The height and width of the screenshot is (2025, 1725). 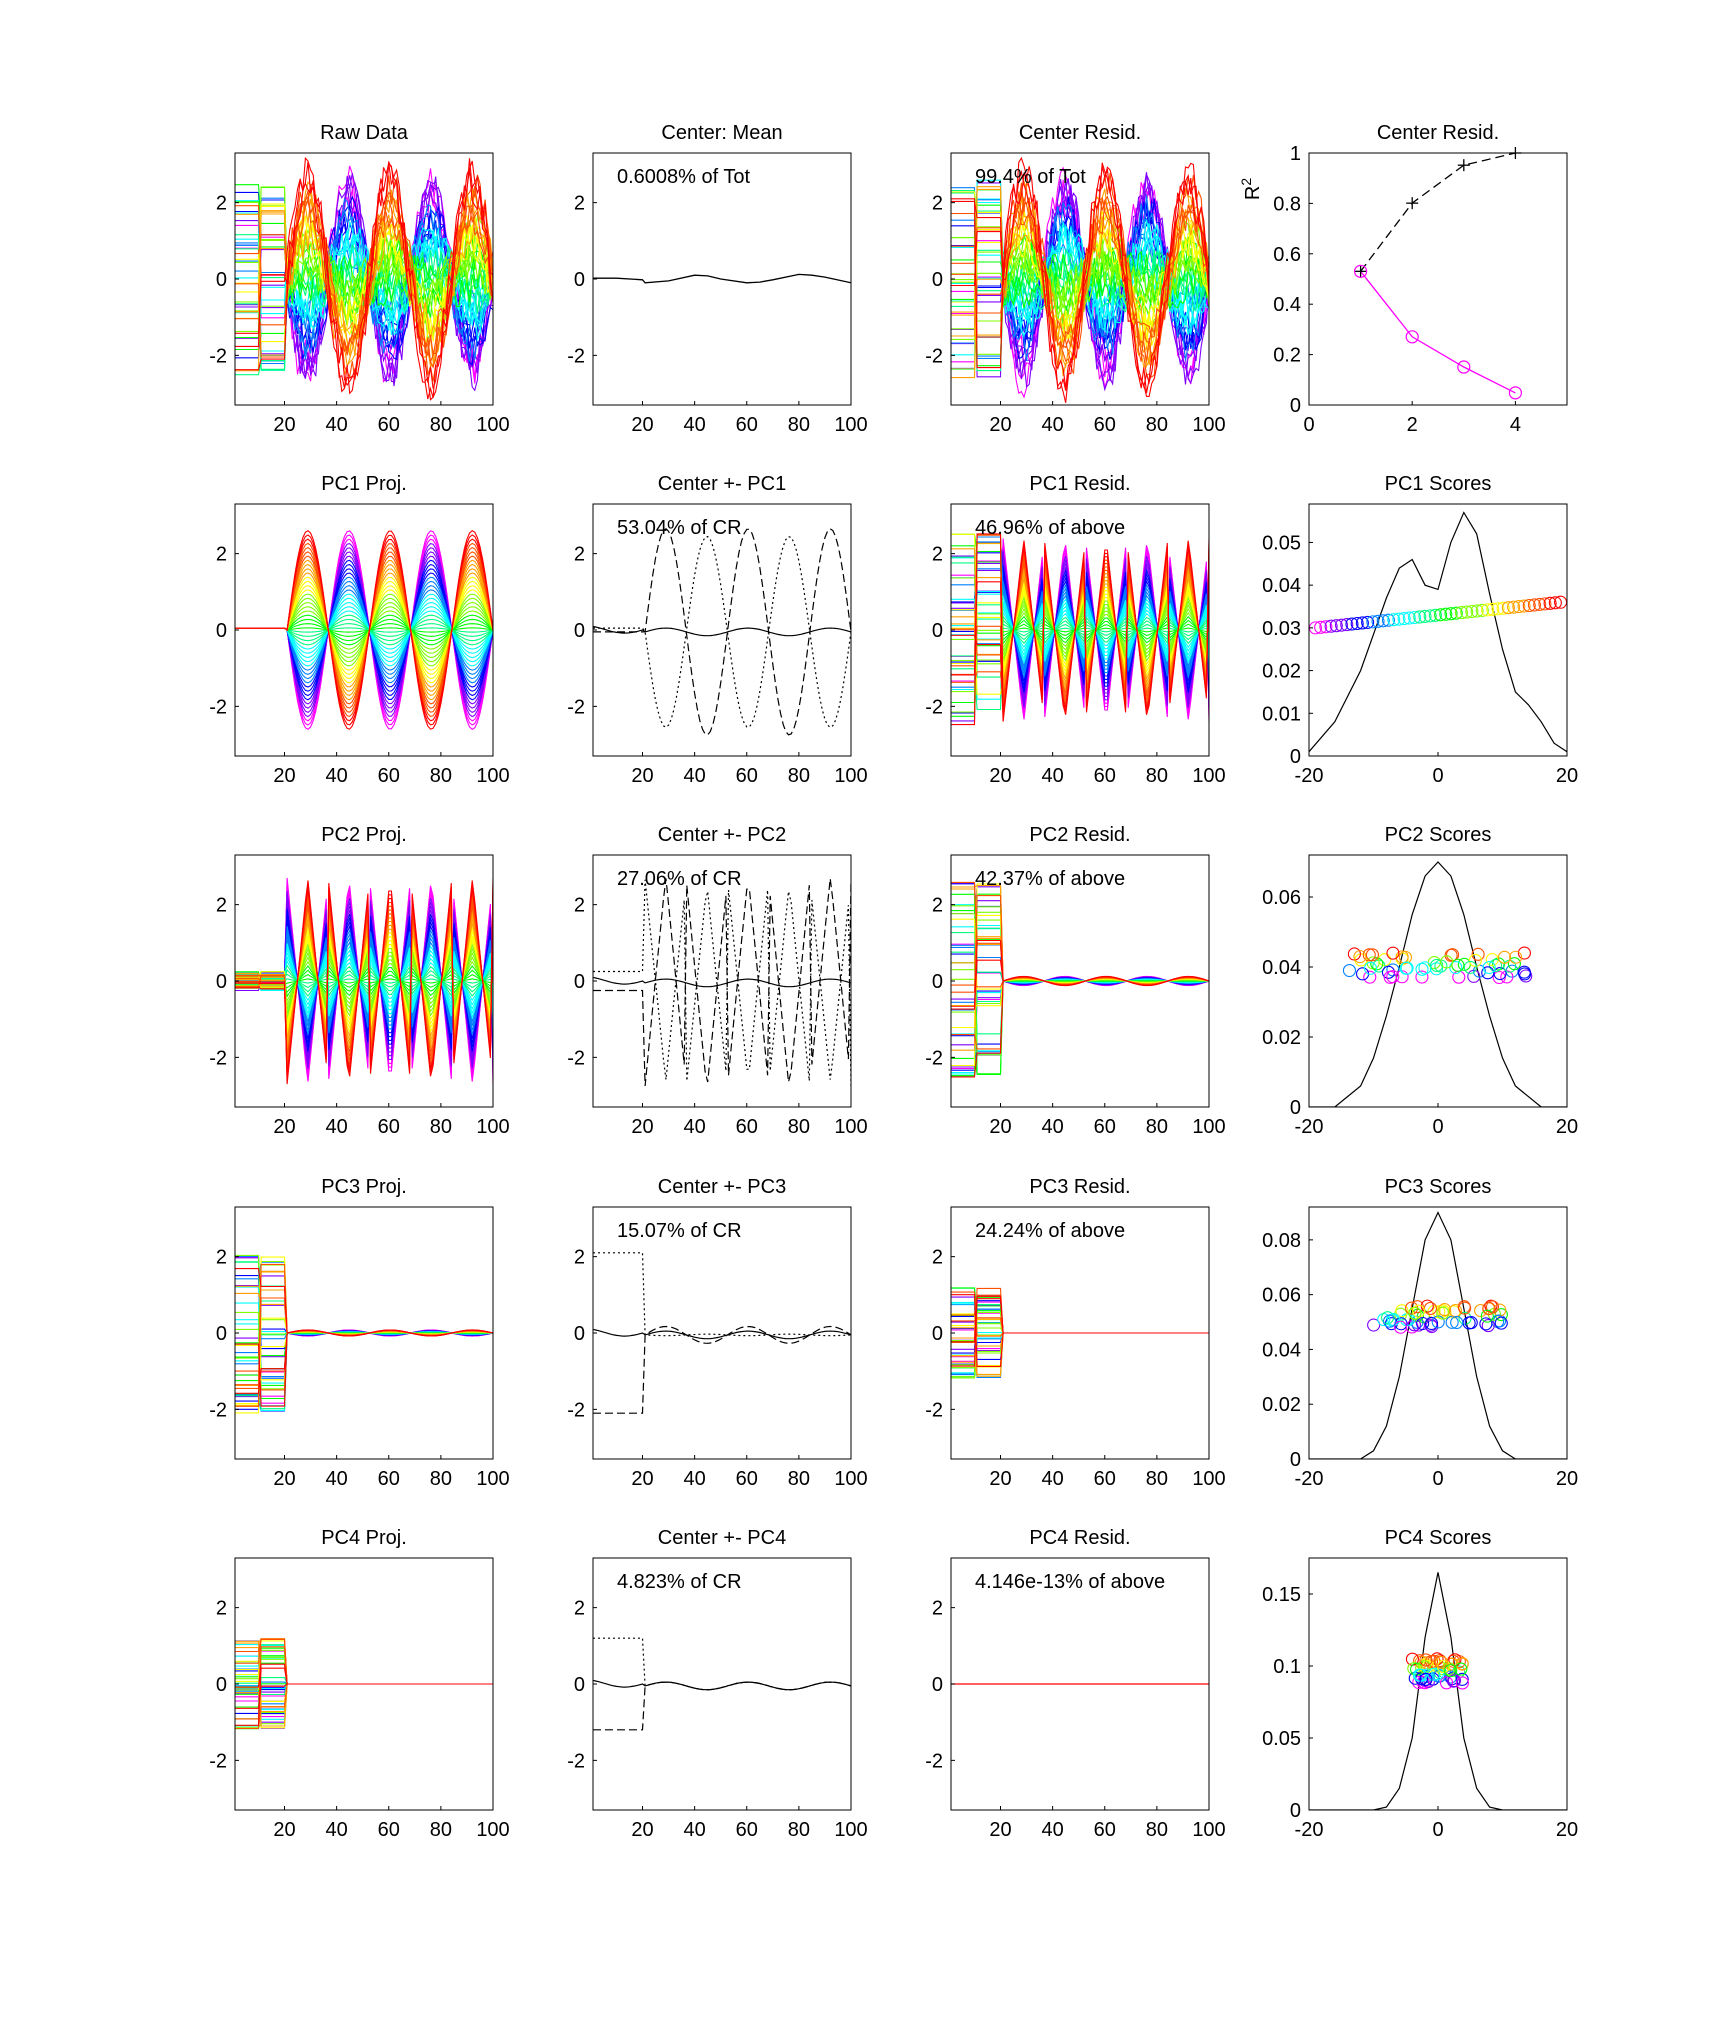 I want to click on variance-annotation: 99.4% of Tot, so click(x=1030, y=177).